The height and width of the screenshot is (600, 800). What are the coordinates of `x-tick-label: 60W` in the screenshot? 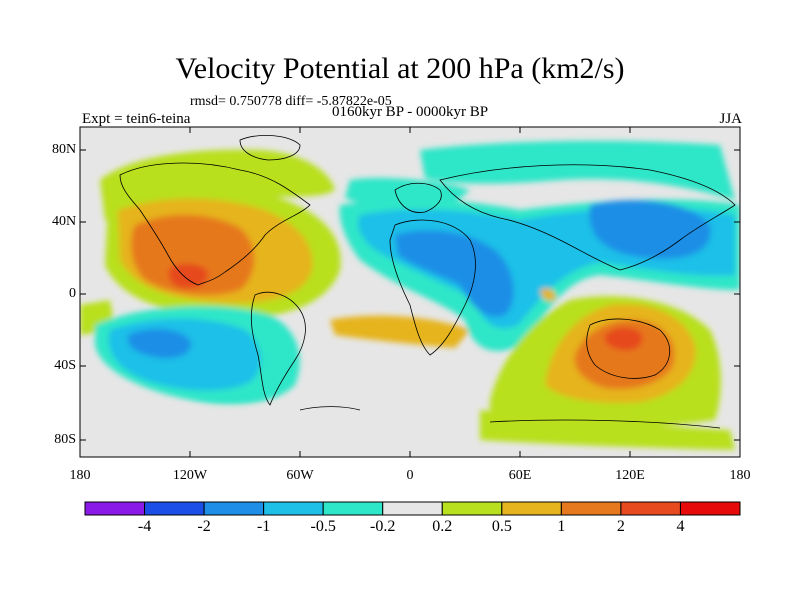 It's located at (300, 475).